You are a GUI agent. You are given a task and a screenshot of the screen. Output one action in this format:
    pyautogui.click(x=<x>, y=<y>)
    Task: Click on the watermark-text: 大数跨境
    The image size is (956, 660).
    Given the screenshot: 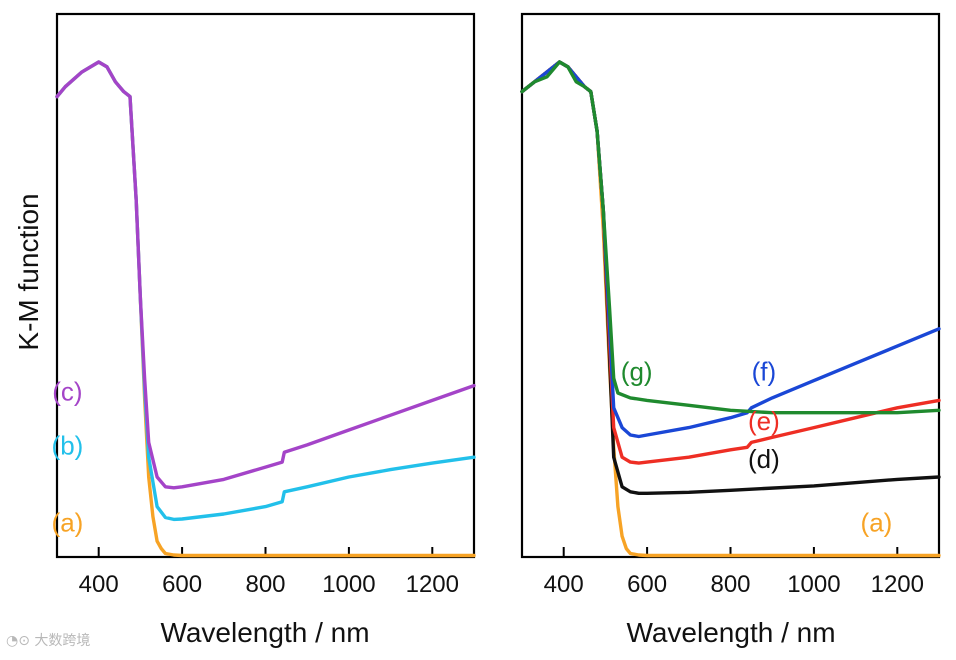 What is the action you would take?
    pyautogui.click(x=62, y=641)
    